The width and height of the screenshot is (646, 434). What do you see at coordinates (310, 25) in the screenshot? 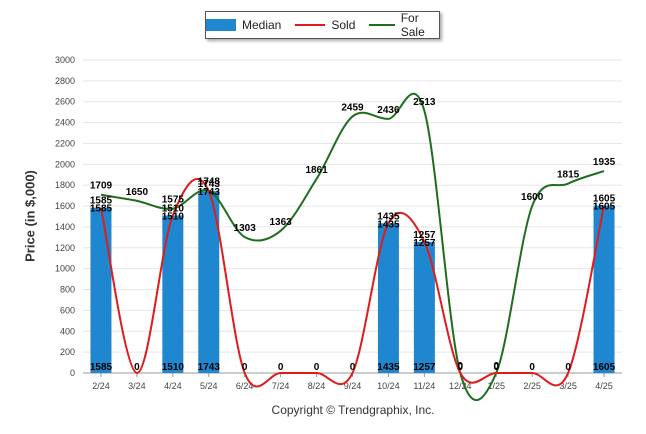
I see `legend-swatch-sold` at bounding box center [310, 25].